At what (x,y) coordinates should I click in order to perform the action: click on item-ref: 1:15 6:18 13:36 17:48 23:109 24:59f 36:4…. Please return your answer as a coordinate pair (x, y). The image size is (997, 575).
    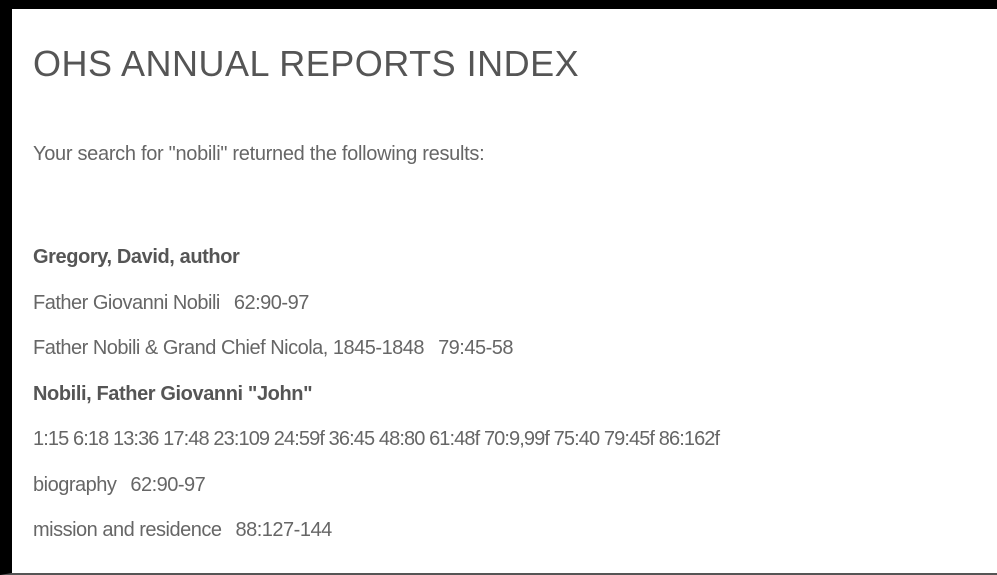
    Looking at the image, I should click on (376, 439).